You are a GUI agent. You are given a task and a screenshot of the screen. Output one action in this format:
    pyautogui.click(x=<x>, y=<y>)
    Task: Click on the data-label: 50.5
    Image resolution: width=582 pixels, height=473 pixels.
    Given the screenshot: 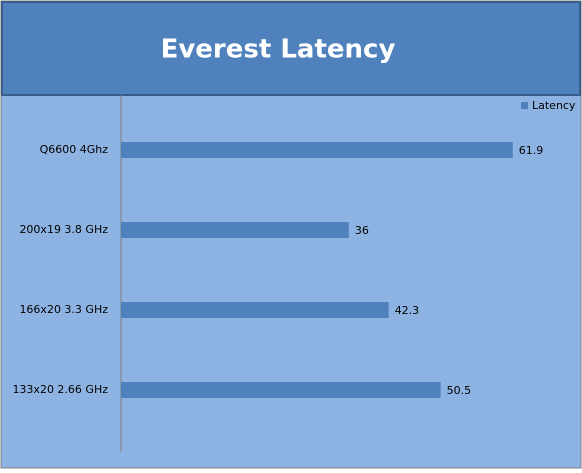 What is the action you would take?
    pyautogui.click(x=459, y=390)
    